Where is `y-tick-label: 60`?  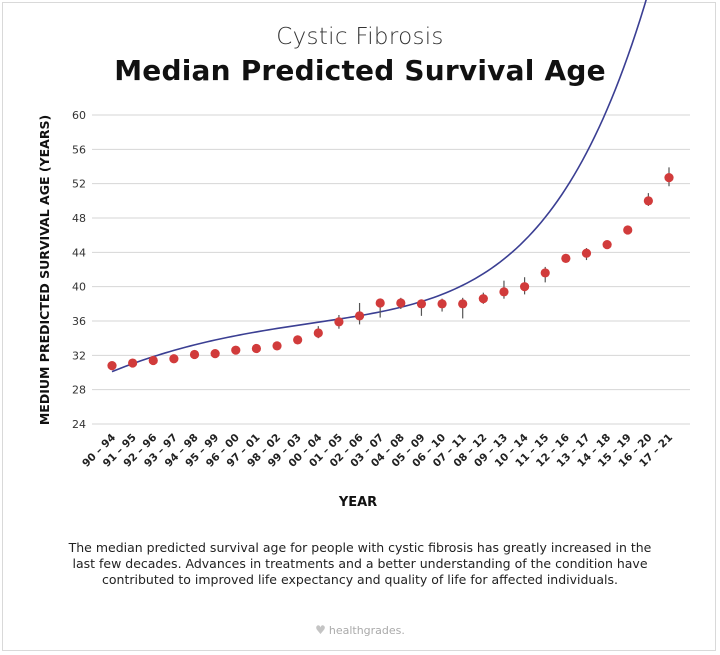 y-tick-label: 60 is located at coordinates (79, 115).